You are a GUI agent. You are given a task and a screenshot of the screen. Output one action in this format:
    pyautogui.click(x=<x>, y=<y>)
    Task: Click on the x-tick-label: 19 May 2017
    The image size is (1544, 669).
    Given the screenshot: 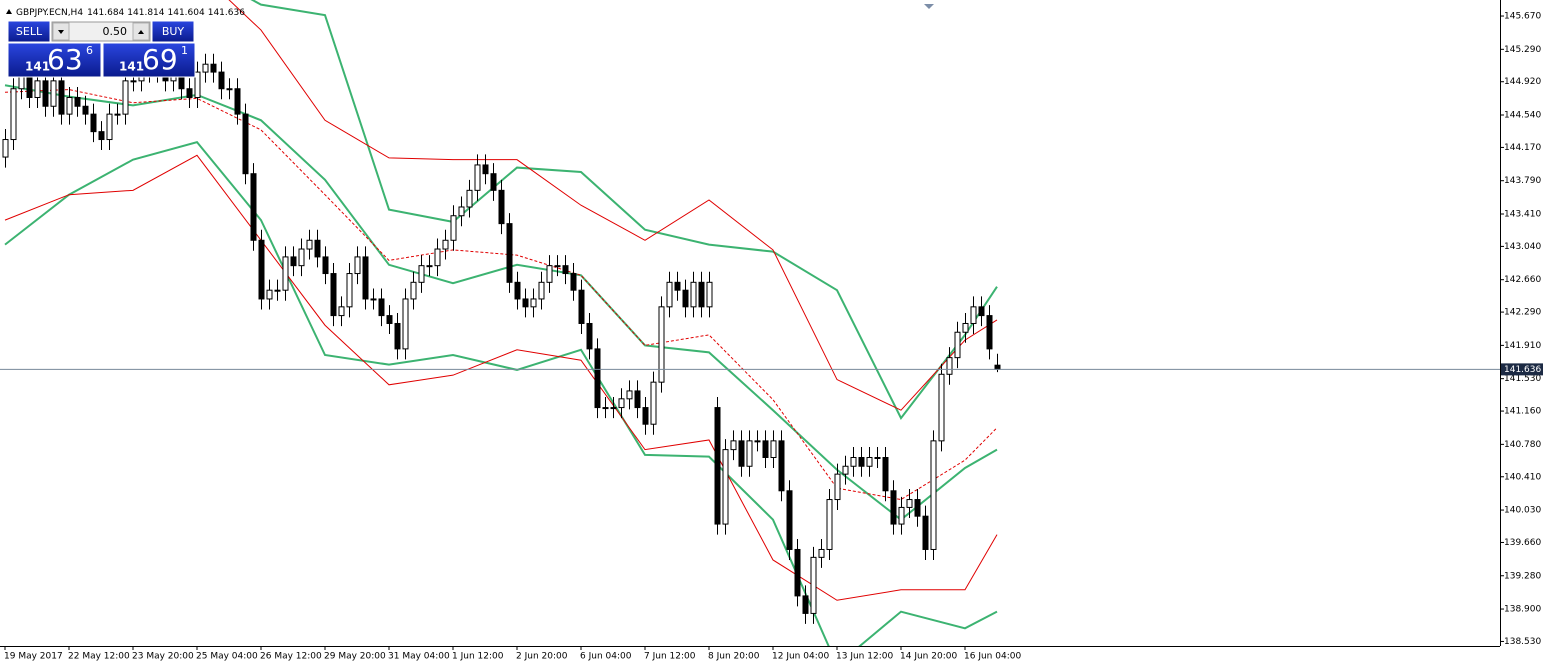 What is the action you would take?
    pyautogui.click(x=33, y=657)
    